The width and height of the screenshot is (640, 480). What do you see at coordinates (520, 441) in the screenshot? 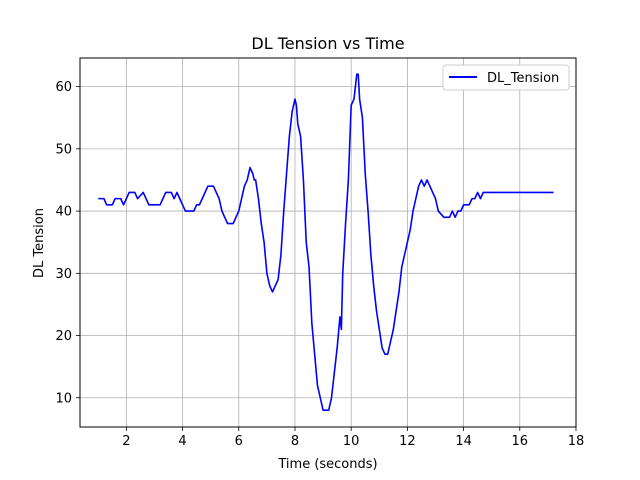
I see `x-tick-label: 16` at bounding box center [520, 441].